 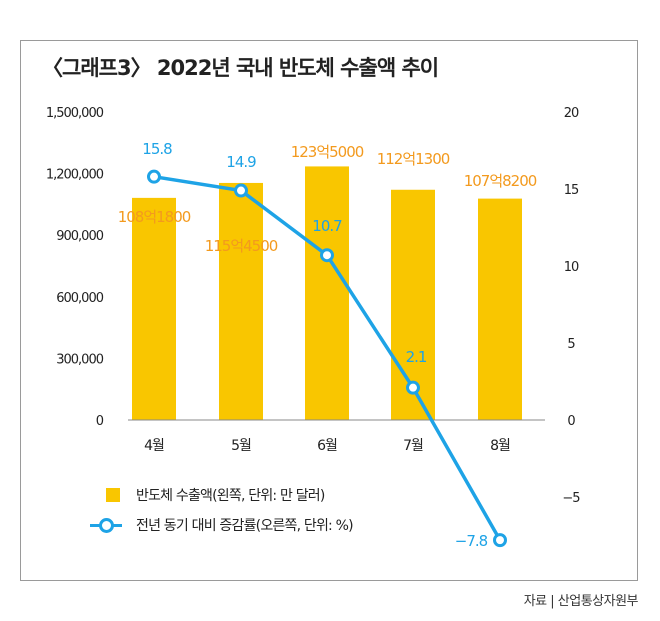 What do you see at coordinates (327, 226) in the screenshot?
I see `line-data-label: 10.7` at bounding box center [327, 226].